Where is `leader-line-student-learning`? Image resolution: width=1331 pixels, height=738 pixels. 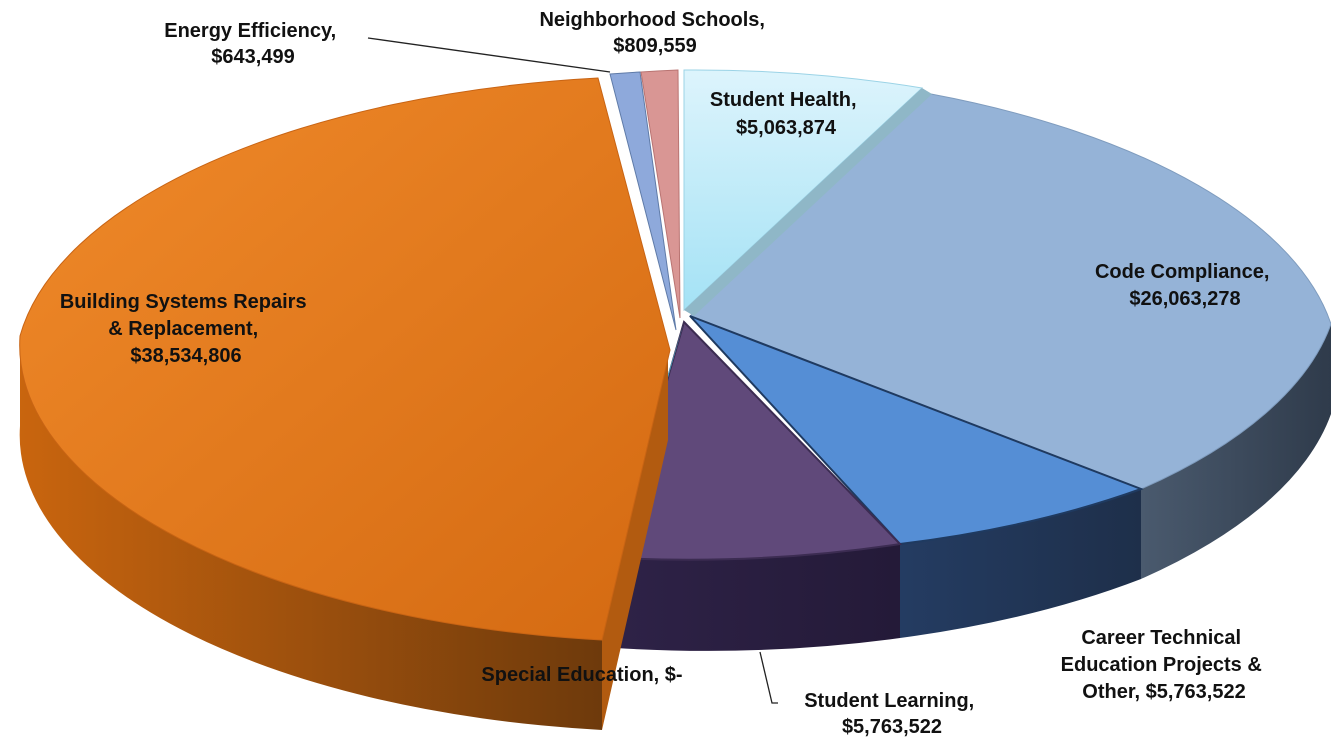
leader-line-student-learning is located at coordinates (768, 677).